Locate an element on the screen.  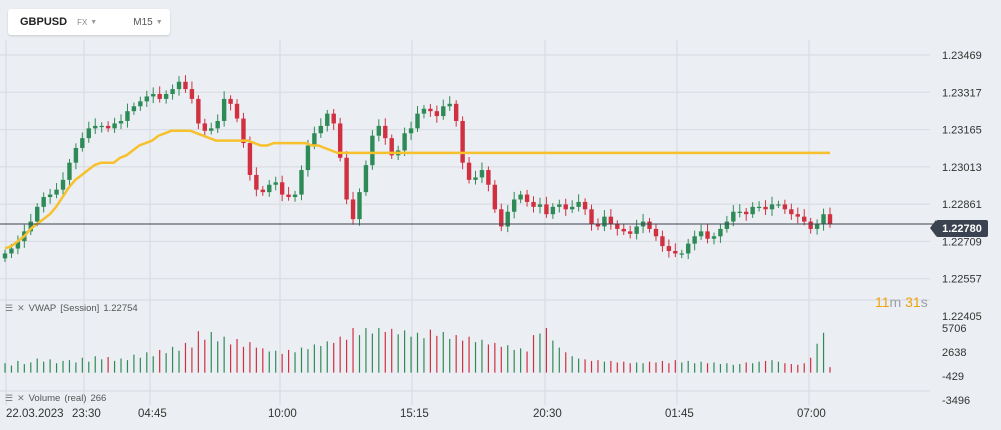
price-tick-label: 1.22557 is located at coordinates (962, 280).